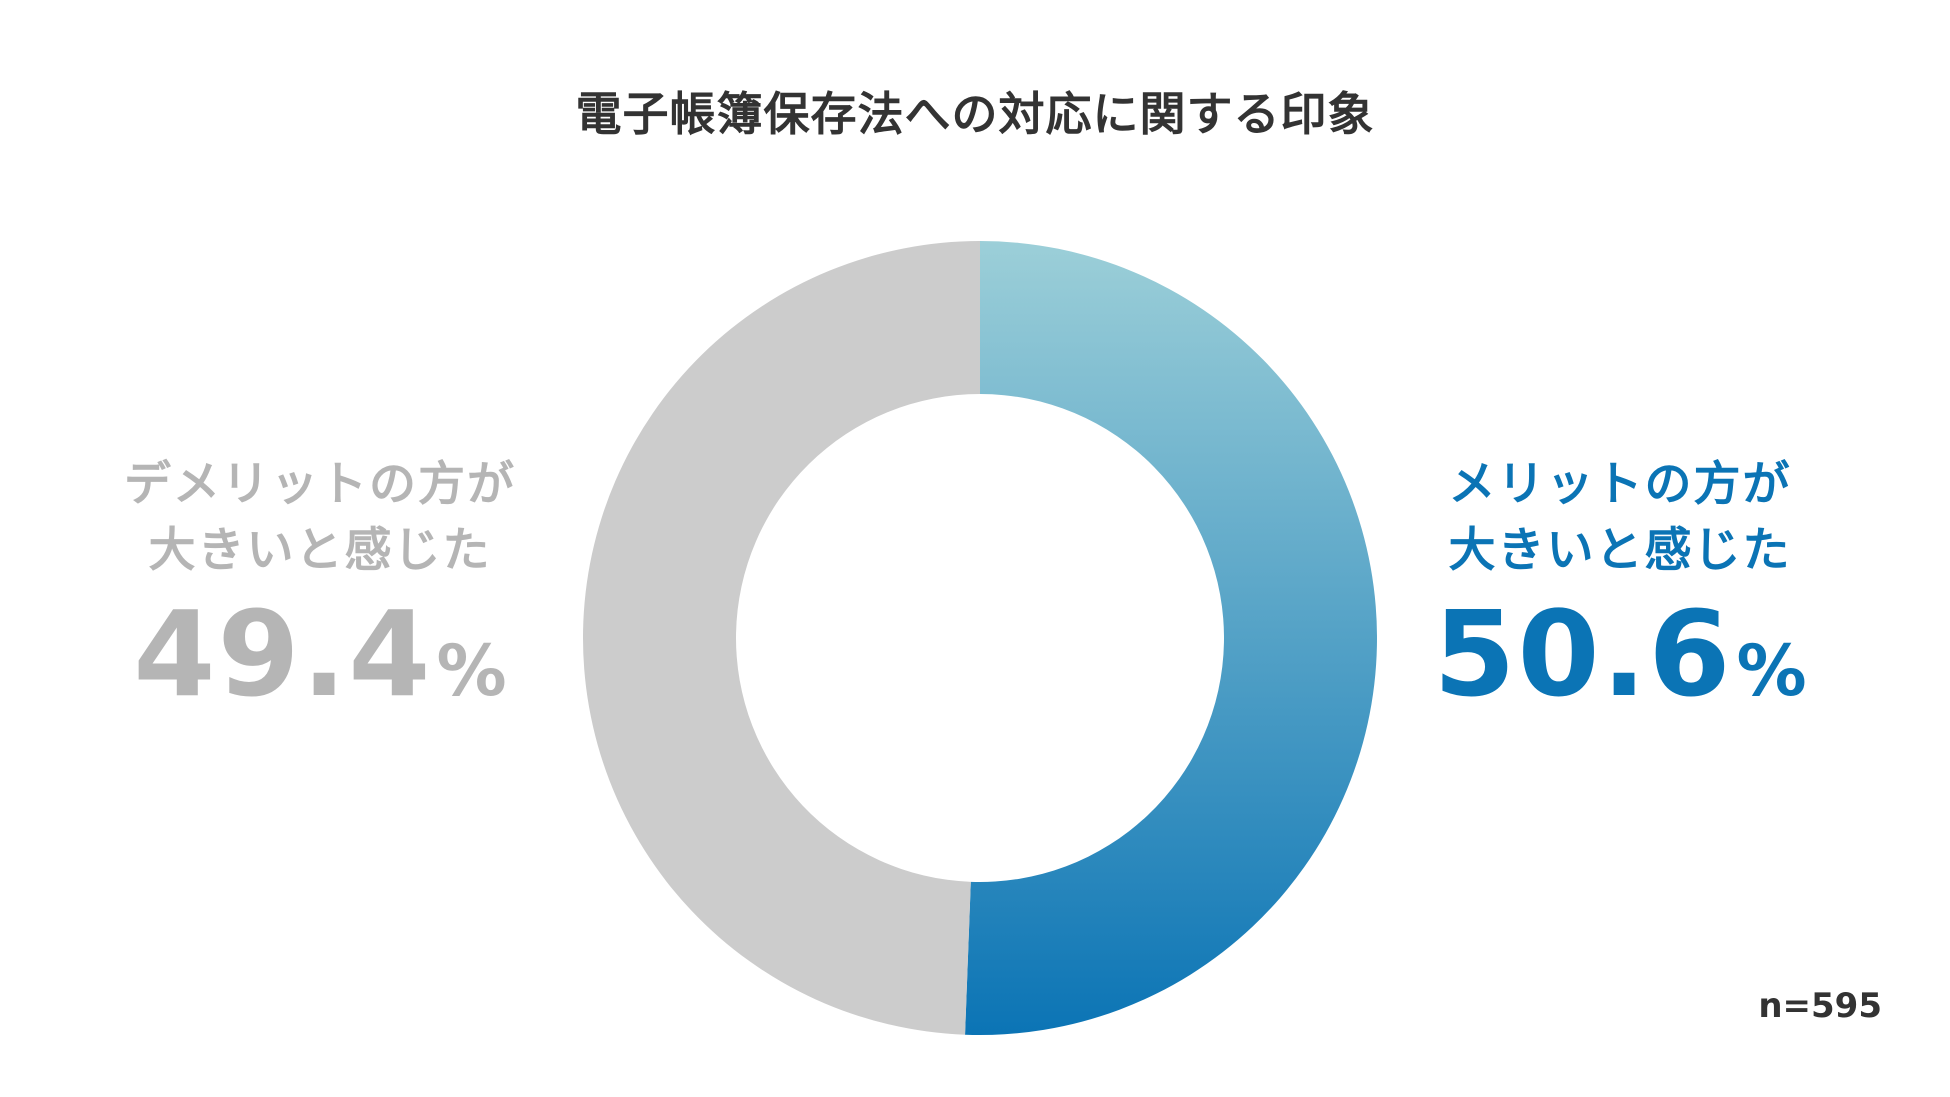  I want to click on demerit-slice, so click(781, 638).